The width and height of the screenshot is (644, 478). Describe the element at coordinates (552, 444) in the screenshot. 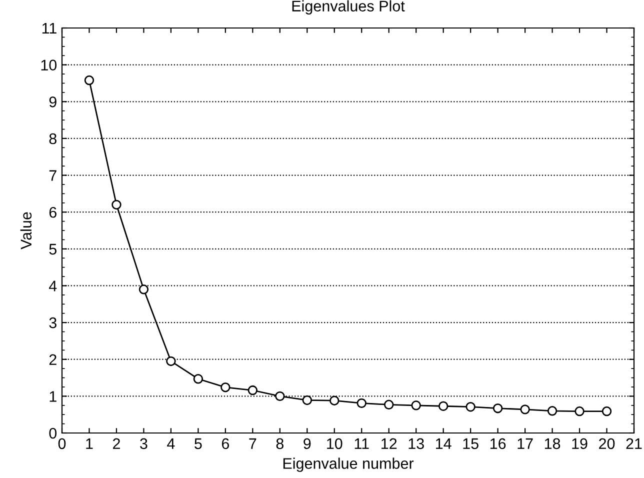

I see `x-tick-label: 18` at that location.